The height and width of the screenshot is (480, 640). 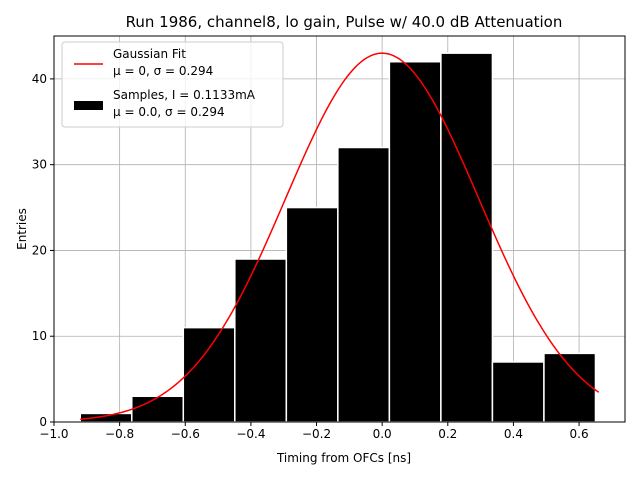 I want to click on legend-fit-params: μ = 0, σ = 0.294, so click(x=163, y=71).